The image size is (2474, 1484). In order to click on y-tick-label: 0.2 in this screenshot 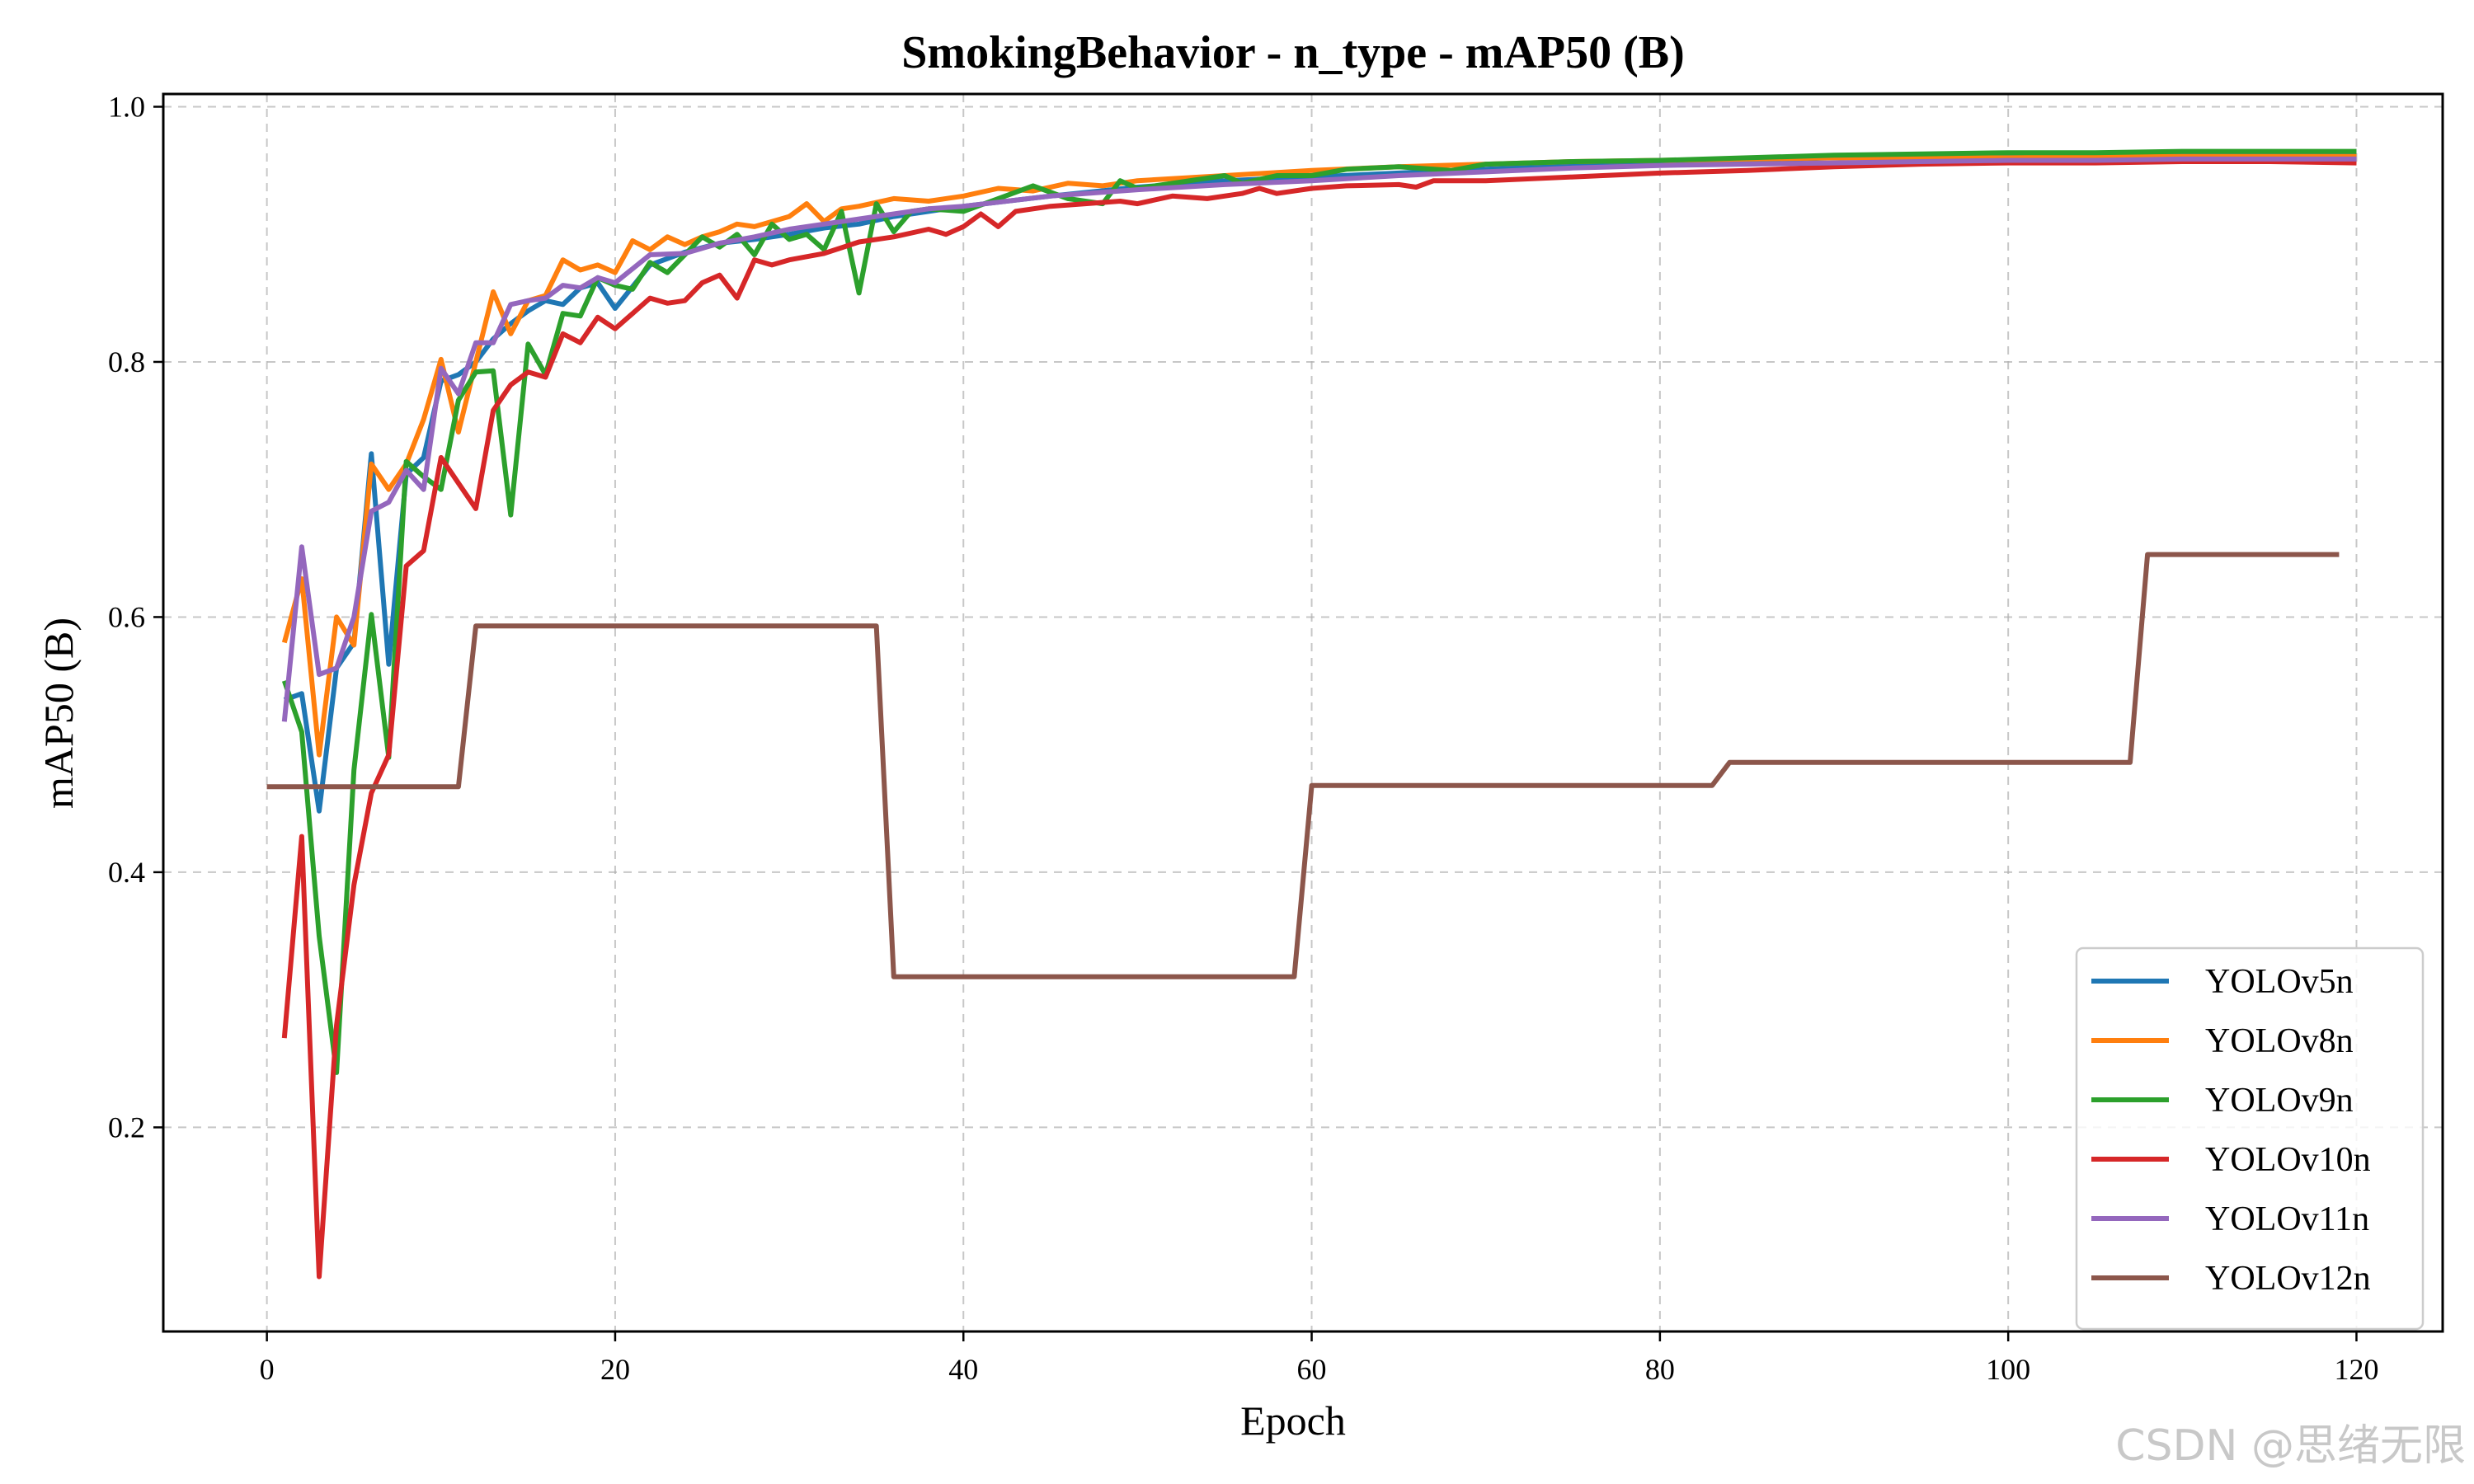, I will do `click(126, 1127)`.